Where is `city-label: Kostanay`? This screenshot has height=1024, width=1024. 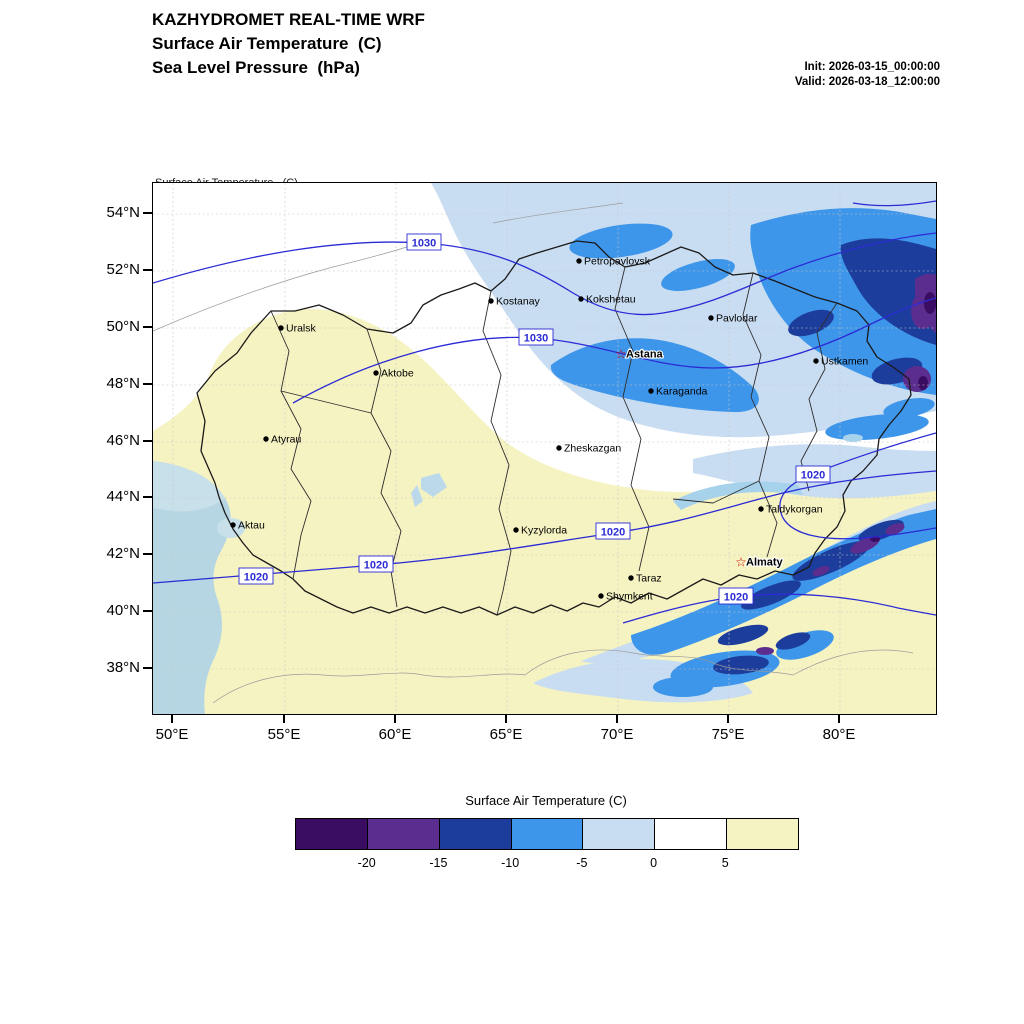 city-label: Kostanay is located at coordinates (518, 302).